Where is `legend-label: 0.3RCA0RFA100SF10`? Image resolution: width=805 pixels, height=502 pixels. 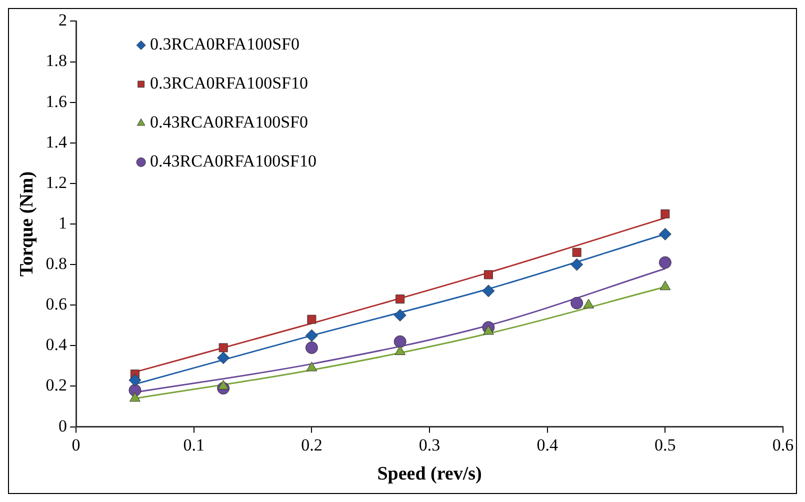 legend-label: 0.3RCA0RFA100SF10 is located at coordinates (229, 83).